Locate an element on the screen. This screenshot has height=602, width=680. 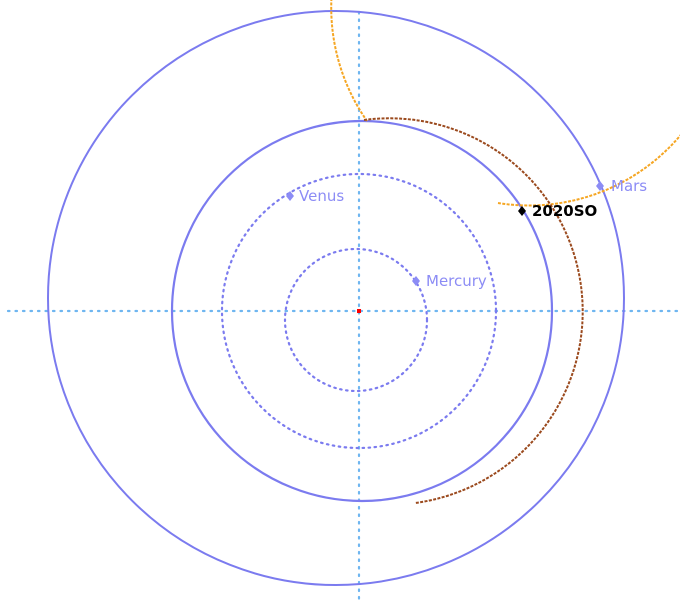
sun-marker is located at coordinates (359, 311).